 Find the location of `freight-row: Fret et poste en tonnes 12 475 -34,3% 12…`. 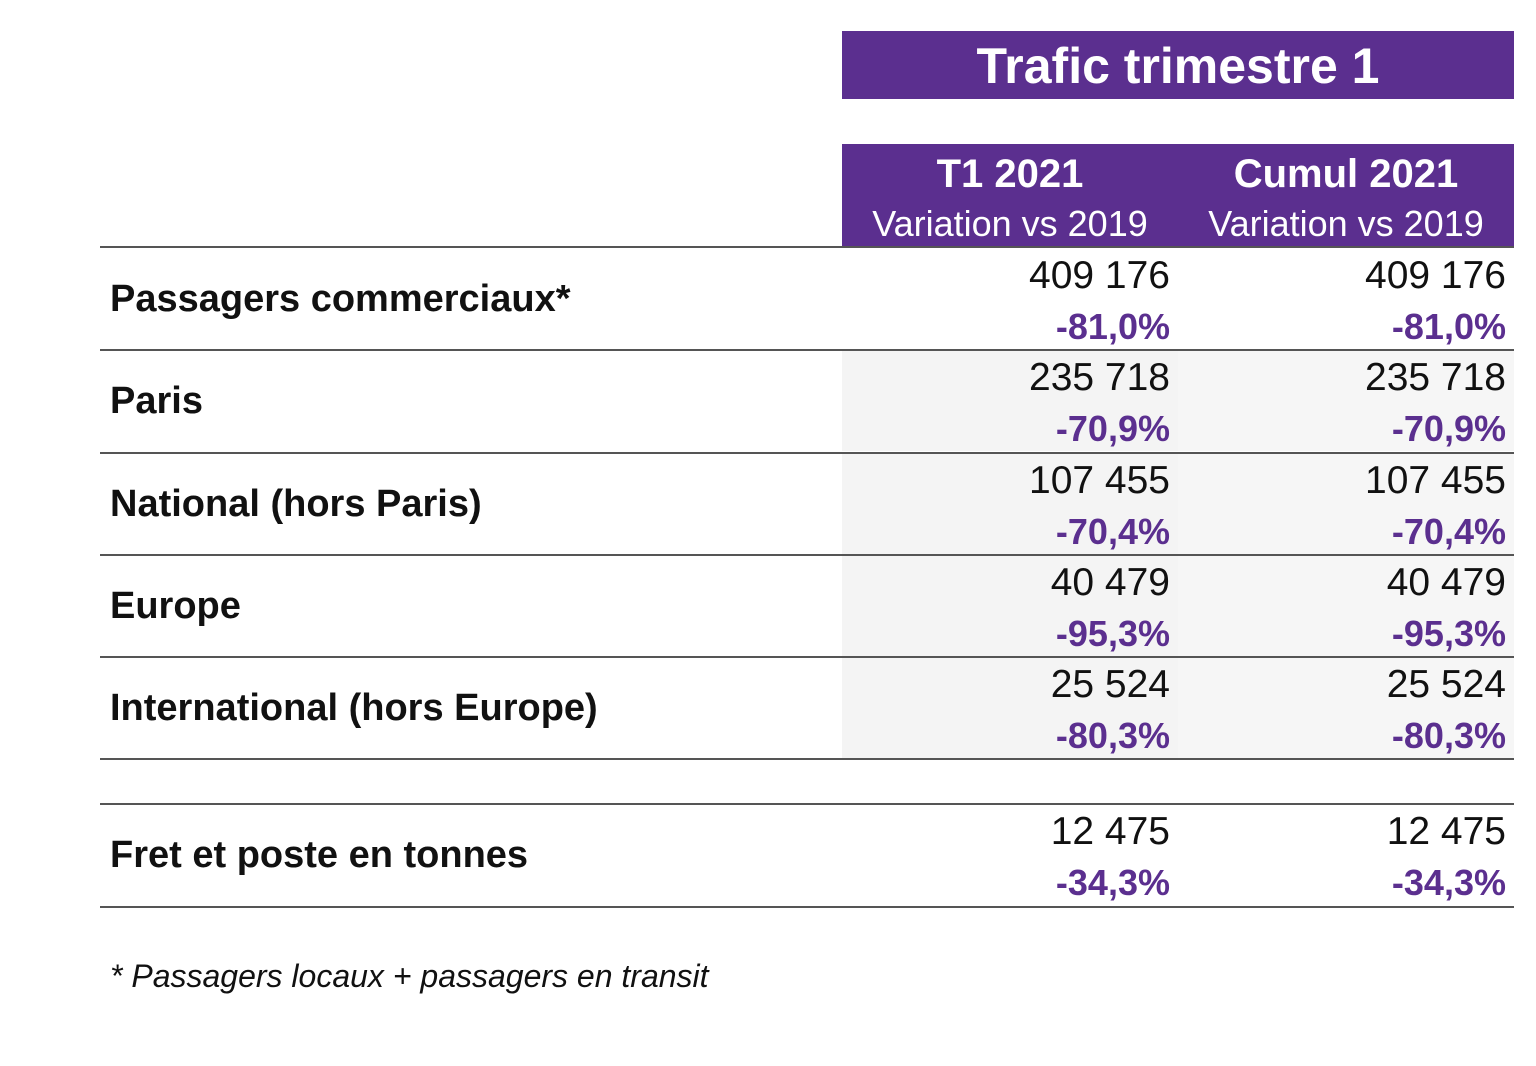

freight-row: Fret et poste en tonnes 12 475 -34,3% 12… is located at coordinates (807, 855).